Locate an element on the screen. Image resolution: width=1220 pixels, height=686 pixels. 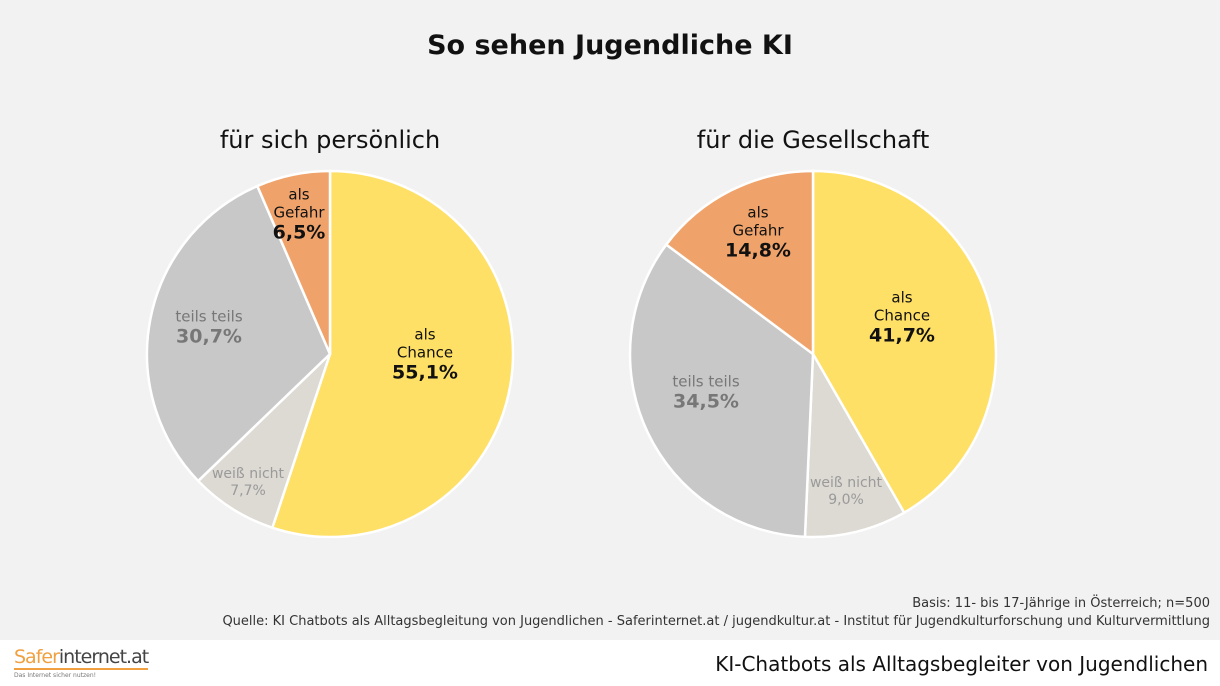
pie-slice-weiss-nicht is located at coordinates (854, 444).